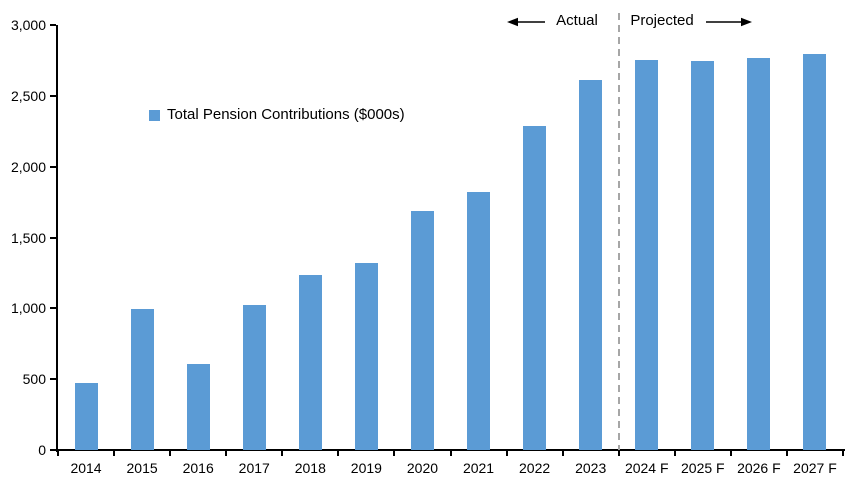  Describe the element at coordinates (28, 166) in the screenshot. I see `y-tick-label: 2,000` at that location.